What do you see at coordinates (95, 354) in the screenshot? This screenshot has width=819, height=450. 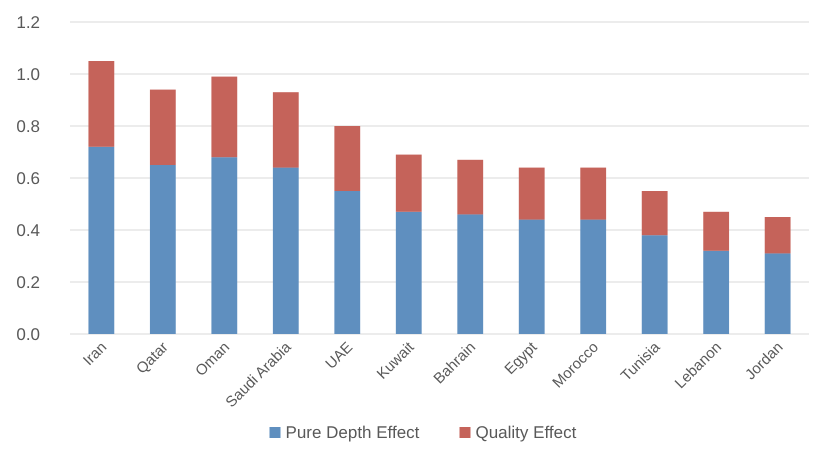 I see `x-tick-label: Iran` at bounding box center [95, 354].